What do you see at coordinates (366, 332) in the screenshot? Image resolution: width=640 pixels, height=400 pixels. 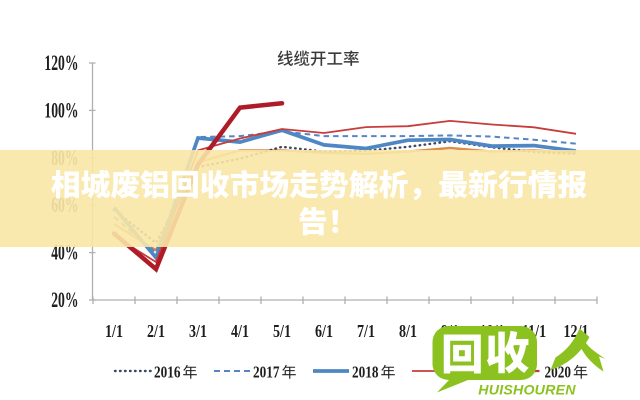 I see `svg-text: 7/1` at bounding box center [366, 332].